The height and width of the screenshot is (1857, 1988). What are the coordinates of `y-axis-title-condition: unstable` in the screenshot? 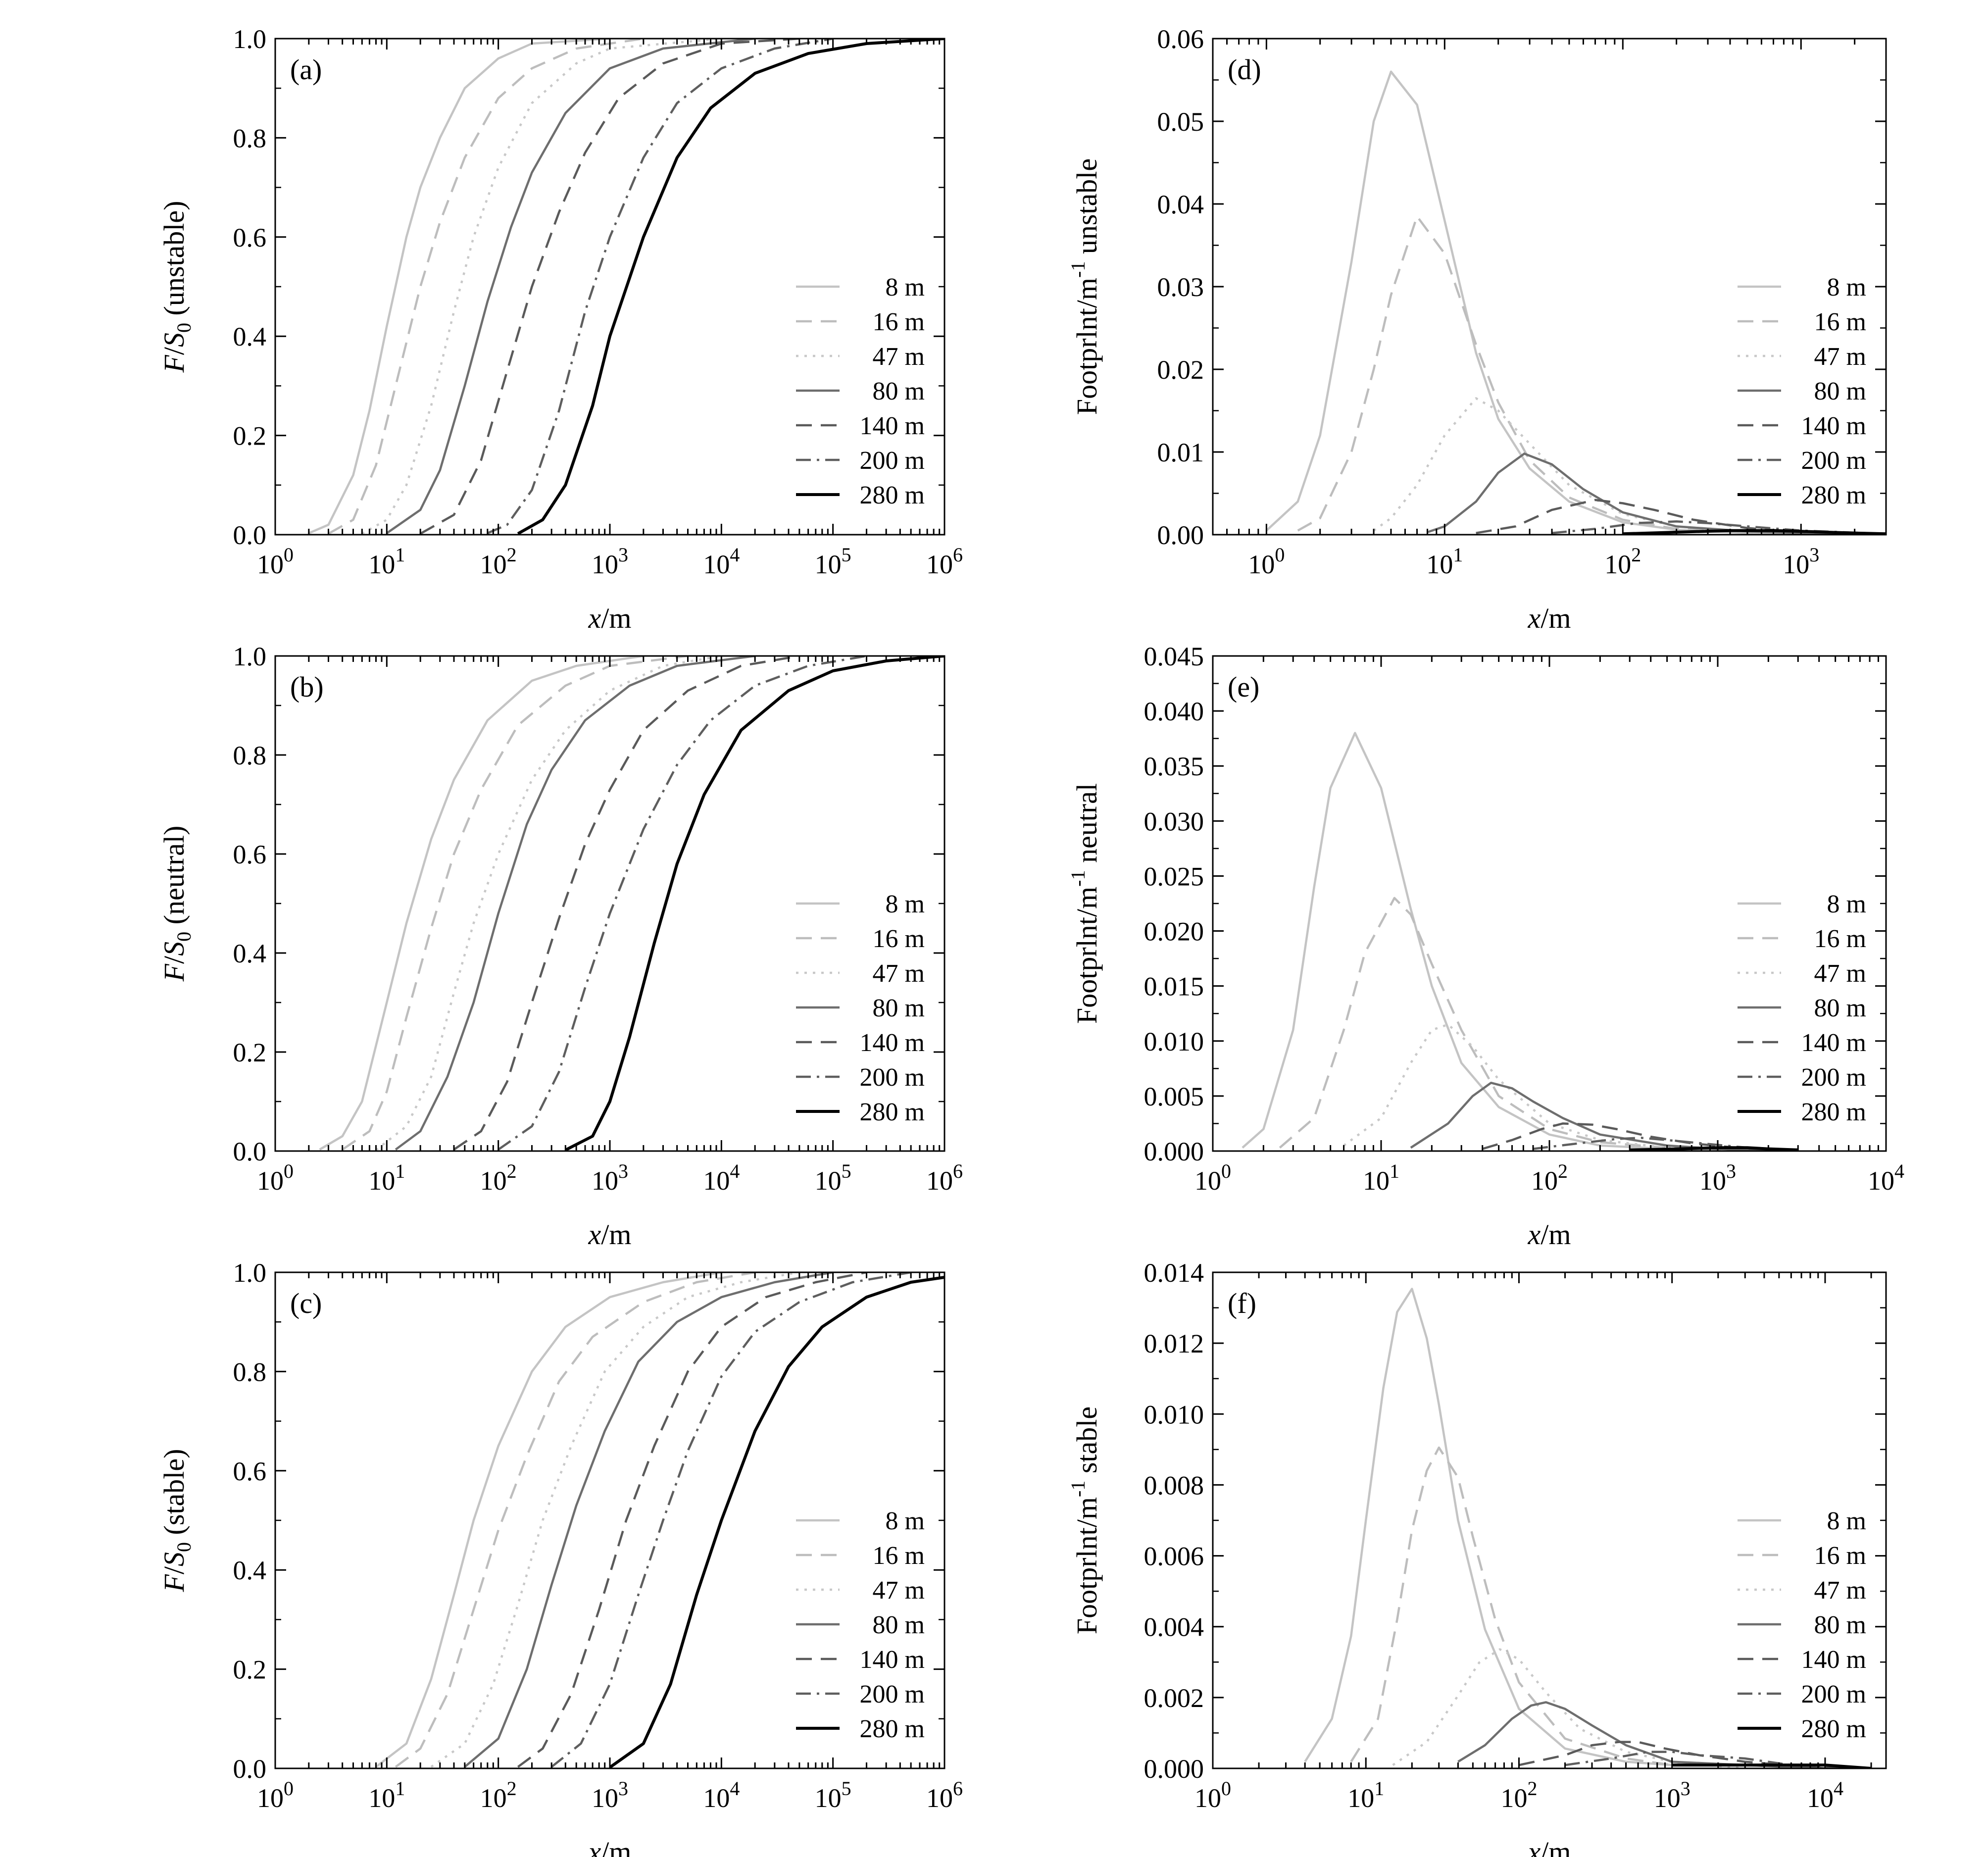 It's located at (1087, 209).